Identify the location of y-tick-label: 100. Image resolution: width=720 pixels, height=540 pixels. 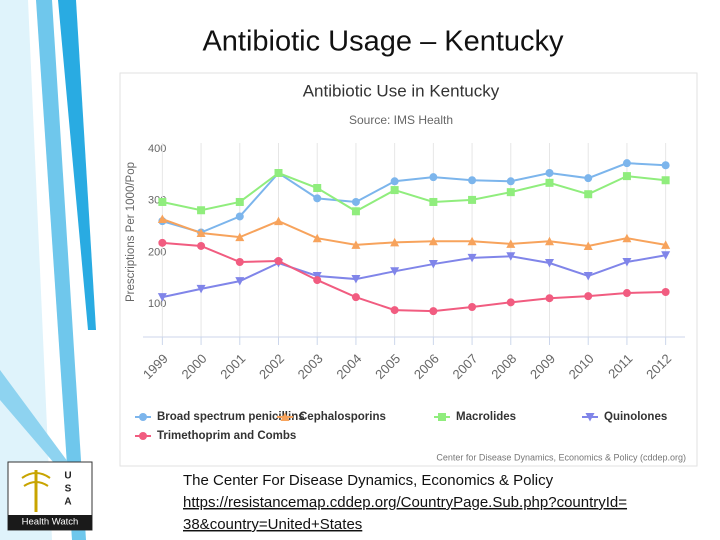
(157, 304).